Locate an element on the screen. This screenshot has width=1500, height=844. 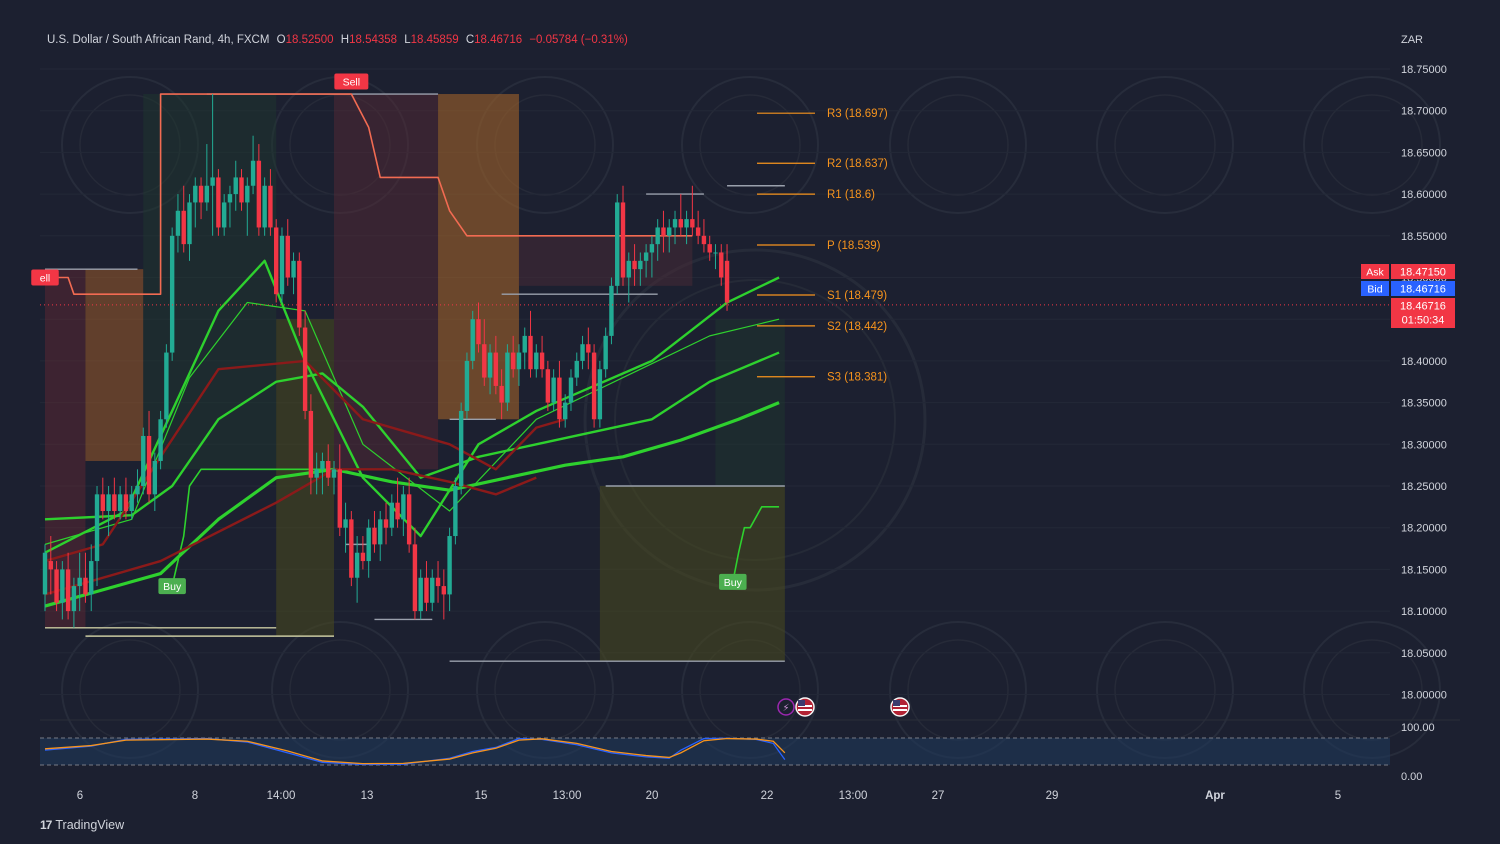
time-tick: 13:00 is located at coordinates (853, 796).